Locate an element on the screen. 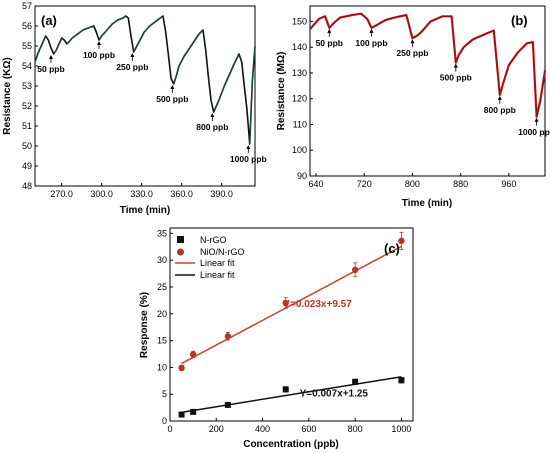  y-tick-label-c: 5 is located at coordinates (164, 394).